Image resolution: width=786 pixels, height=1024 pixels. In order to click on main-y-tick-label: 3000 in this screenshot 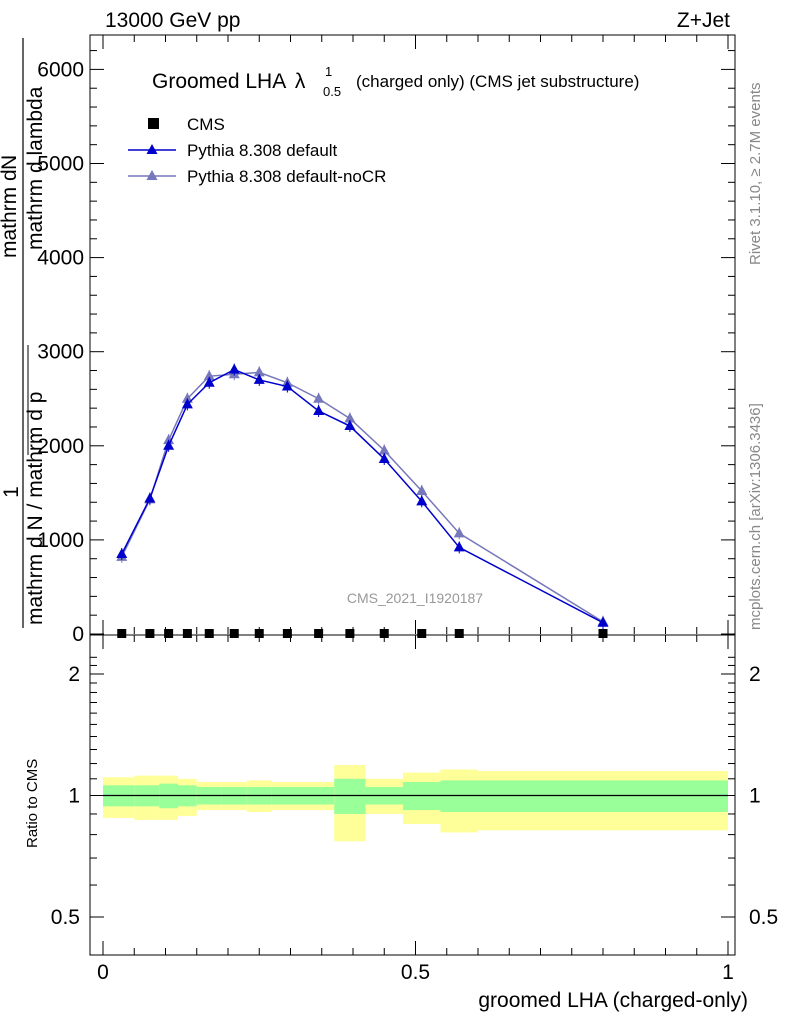, I will do `click(60, 352)`.